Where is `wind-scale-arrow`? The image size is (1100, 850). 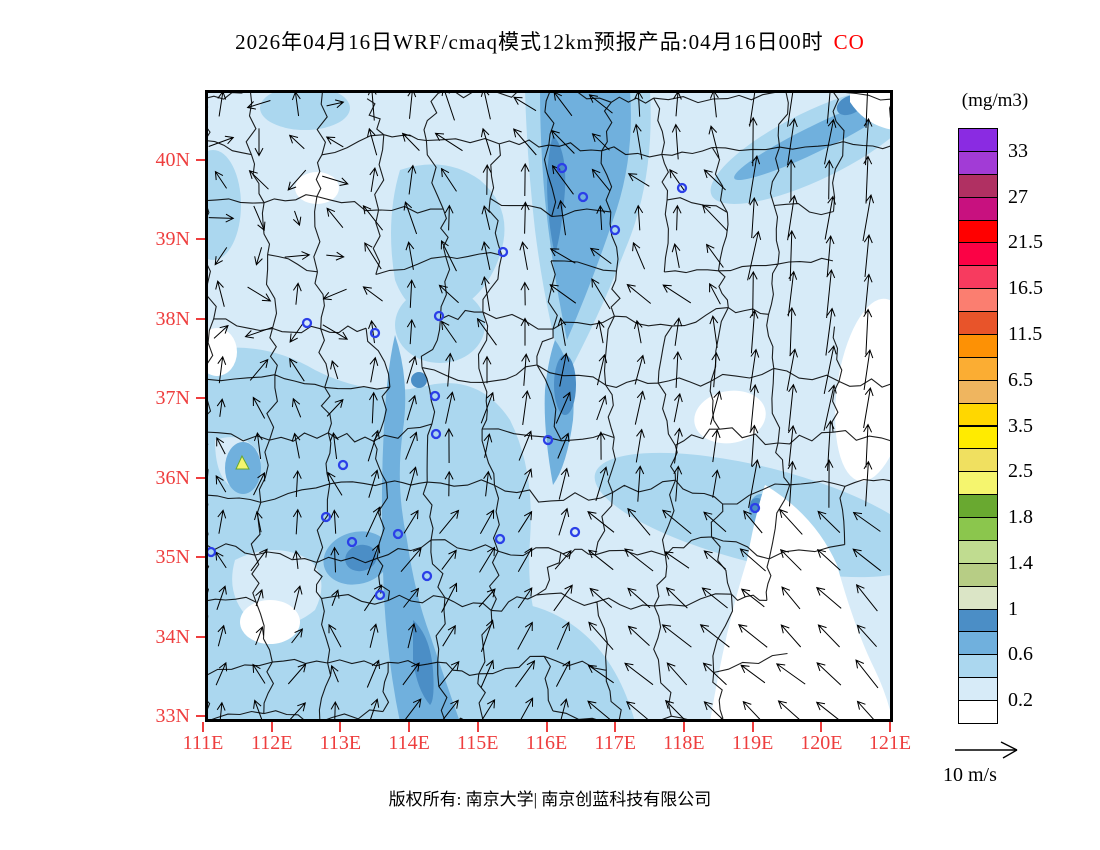 wind-scale-arrow is located at coordinates (986, 750).